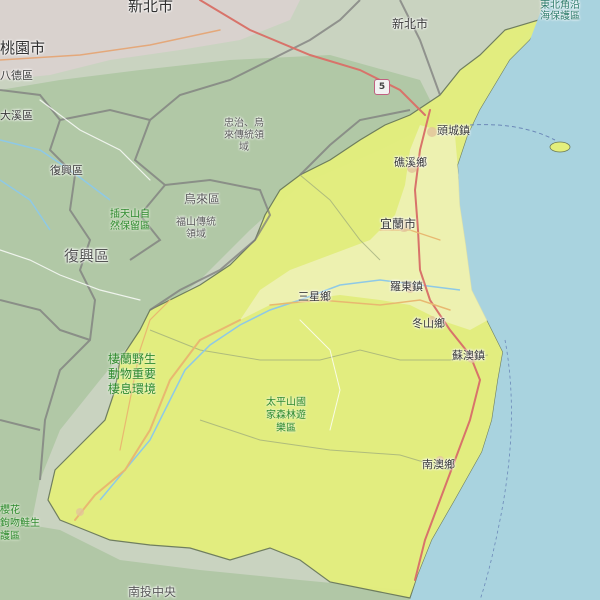  What do you see at coordinates (132, 374) in the screenshot?
I see `label-wildlife: 棲蘭野生 動物重要 棲息環境` at bounding box center [132, 374].